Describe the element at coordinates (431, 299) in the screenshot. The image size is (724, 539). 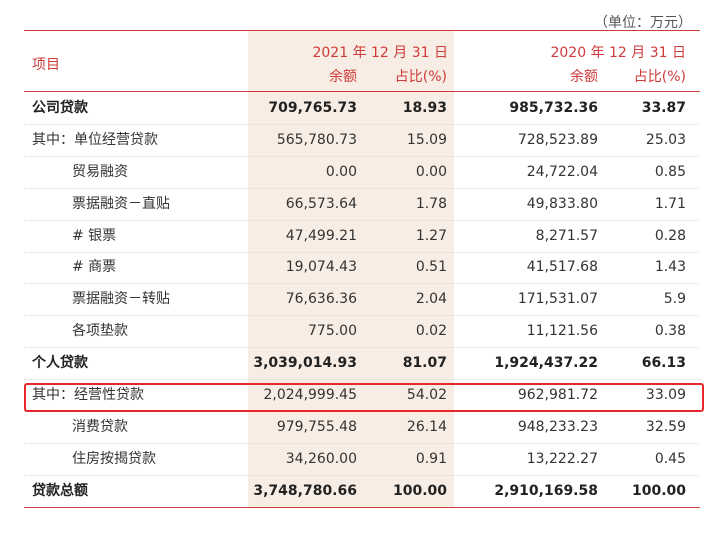
I see `ratio-2021: 2.04` at that location.